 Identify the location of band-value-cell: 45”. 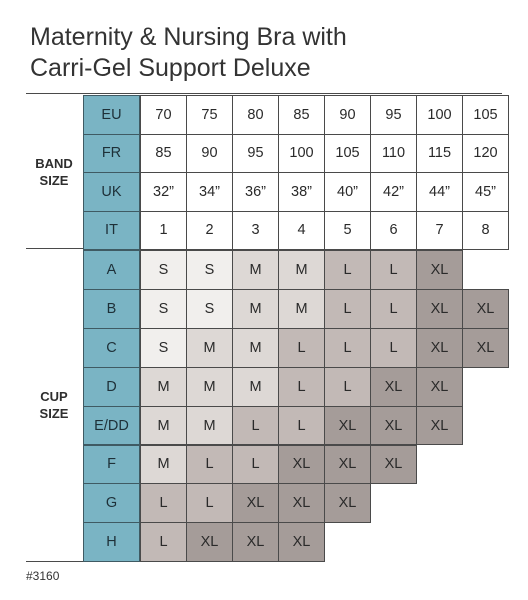
(485, 192).